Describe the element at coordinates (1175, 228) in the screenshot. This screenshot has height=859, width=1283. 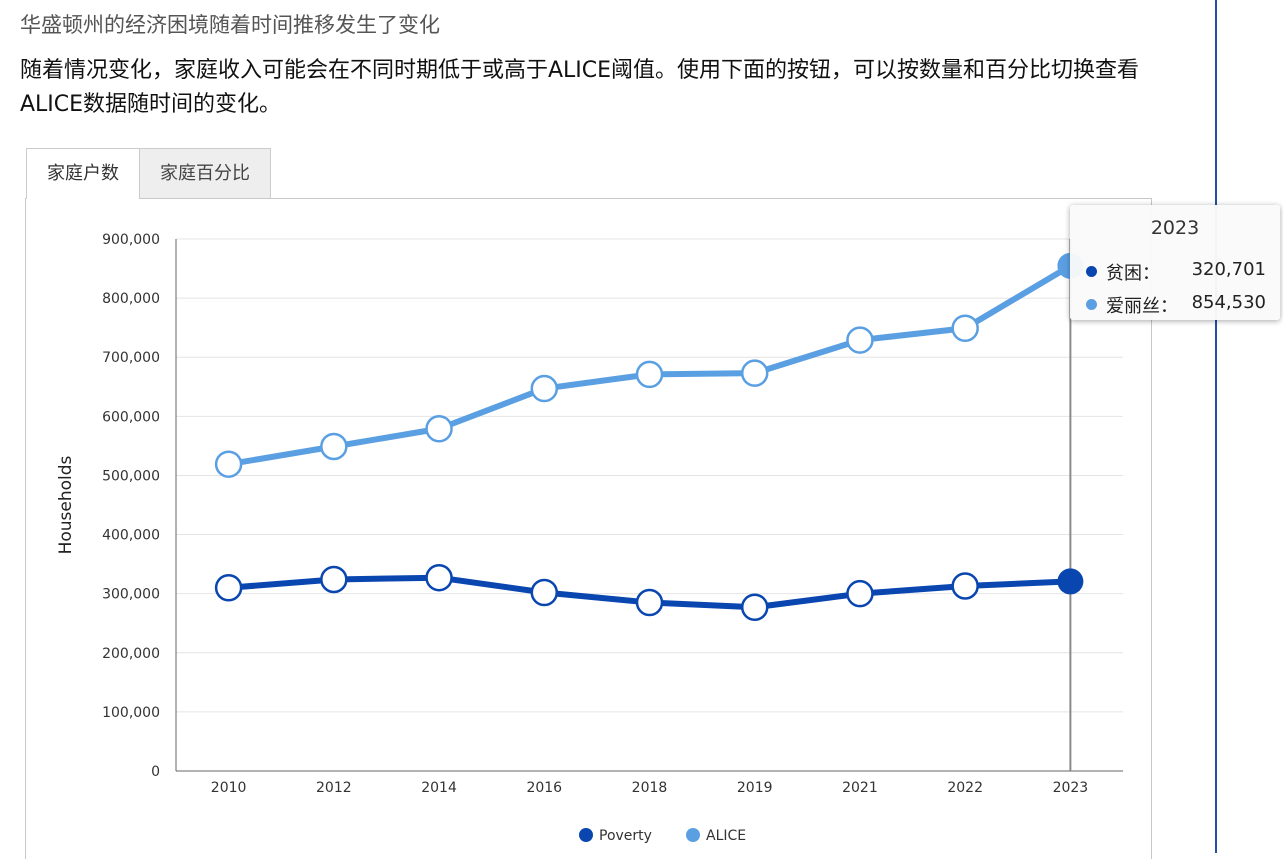
I see `tooltip-year: 2023` at that location.